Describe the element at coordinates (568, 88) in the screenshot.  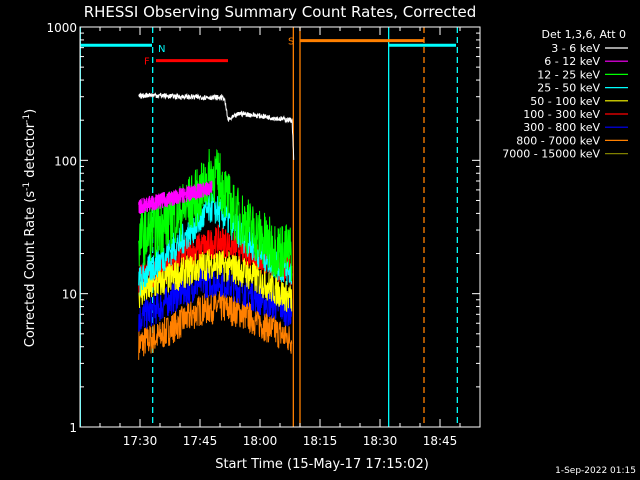
I see `legend-entry-label: 25 - 50 keV` at that location.